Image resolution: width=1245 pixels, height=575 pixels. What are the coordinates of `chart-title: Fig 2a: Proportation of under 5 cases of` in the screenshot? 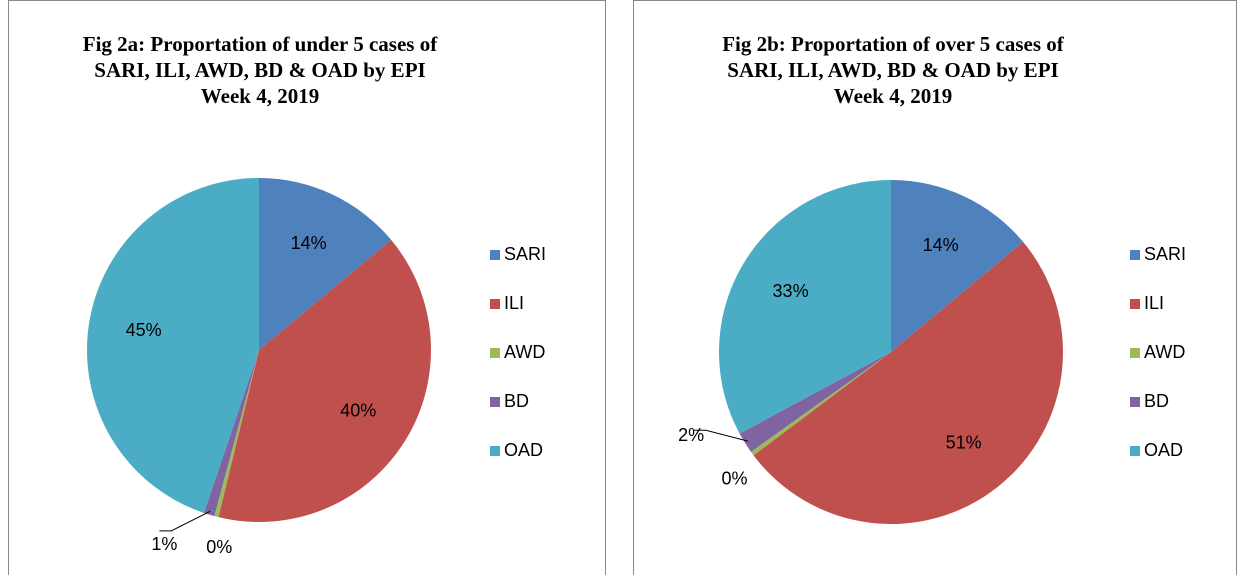 It's located at (260, 44).